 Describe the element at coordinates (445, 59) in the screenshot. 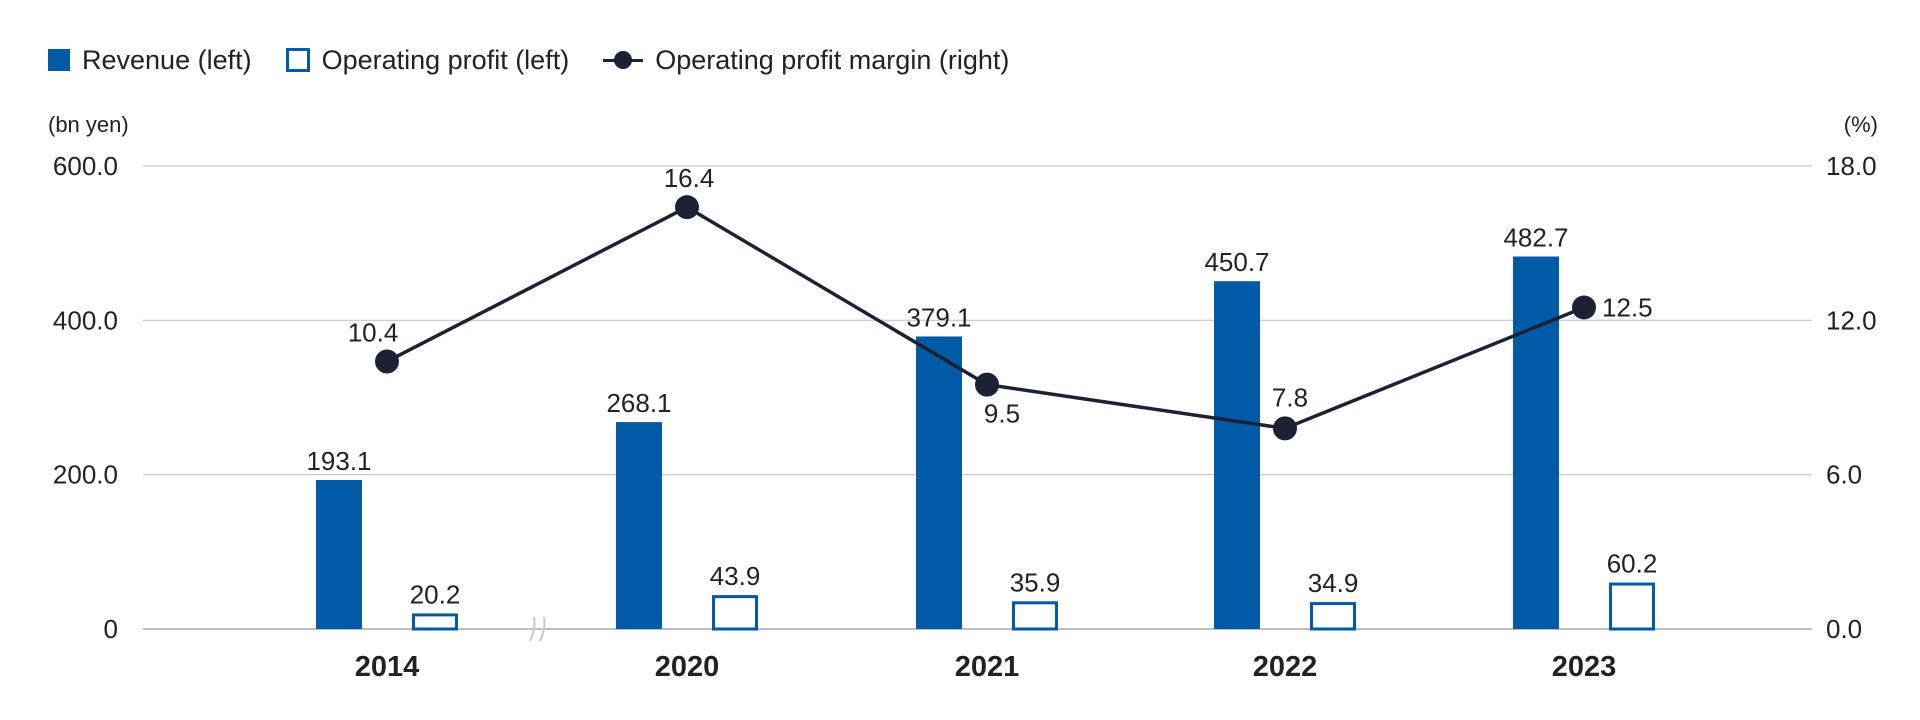

I see `legend-label-operating-profit: Operating profit (left)` at that location.